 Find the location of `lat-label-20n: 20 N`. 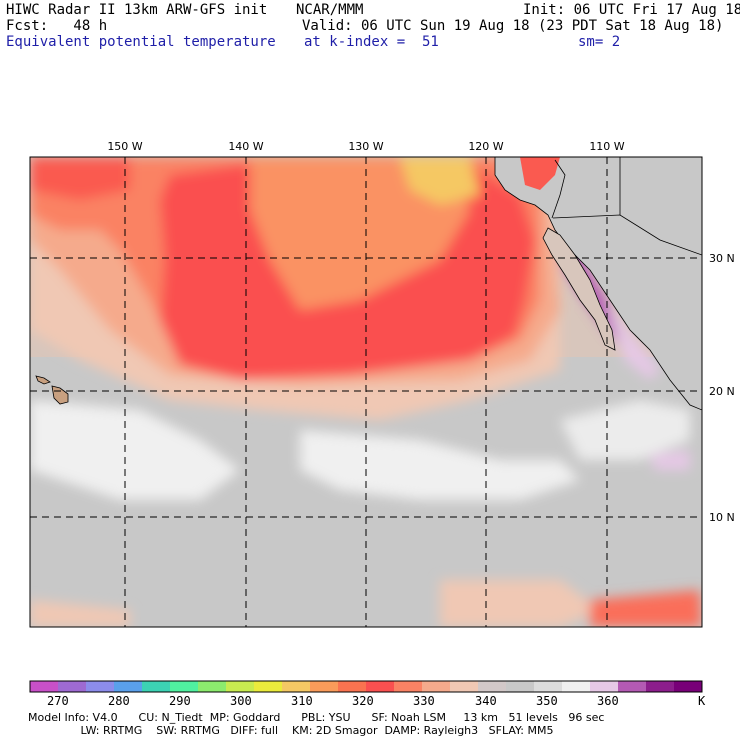

lat-label-20n: 20 N is located at coordinates (722, 391).